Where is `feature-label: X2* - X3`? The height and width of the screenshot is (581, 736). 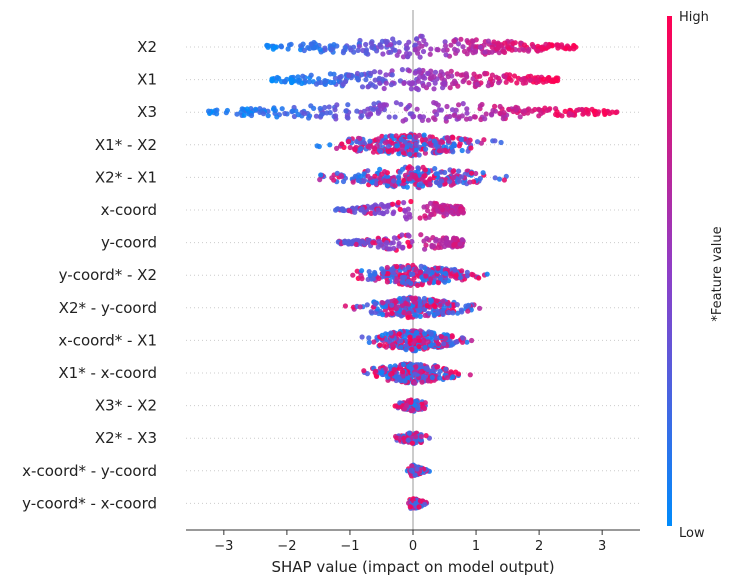 feature-label: X2* - X3 is located at coordinates (126, 438).